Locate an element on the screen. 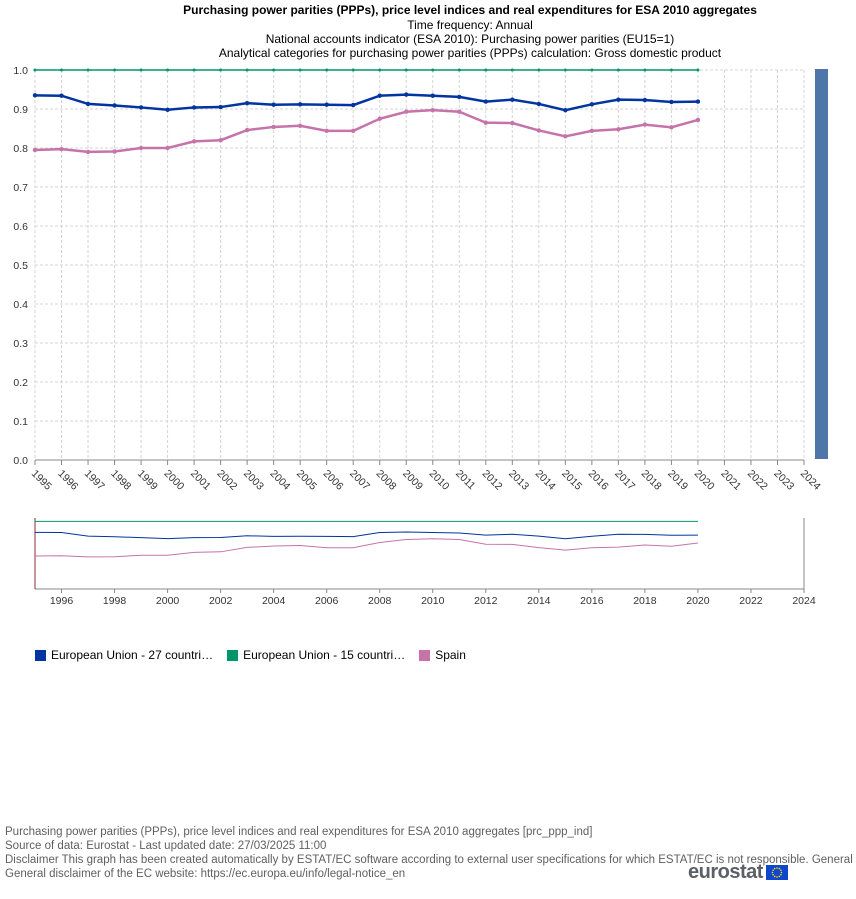 This screenshot has height=899, width=856. x-tick-label: 2015 is located at coordinates (571, 480).